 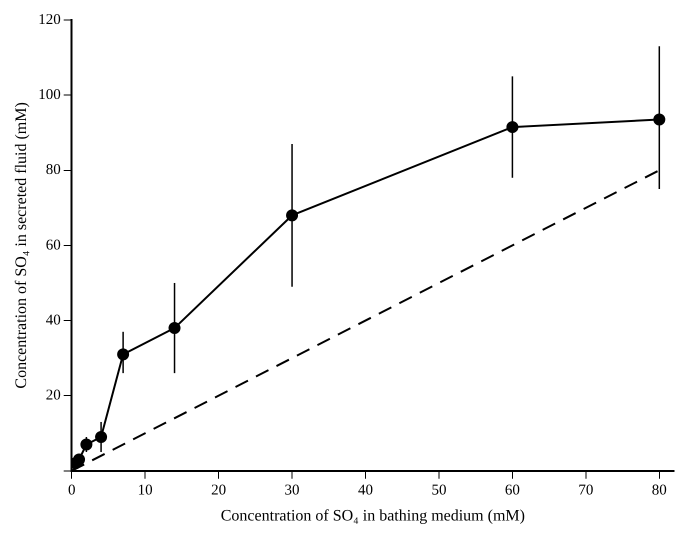 I want to click on x-tick-label: 50, so click(x=438, y=490).